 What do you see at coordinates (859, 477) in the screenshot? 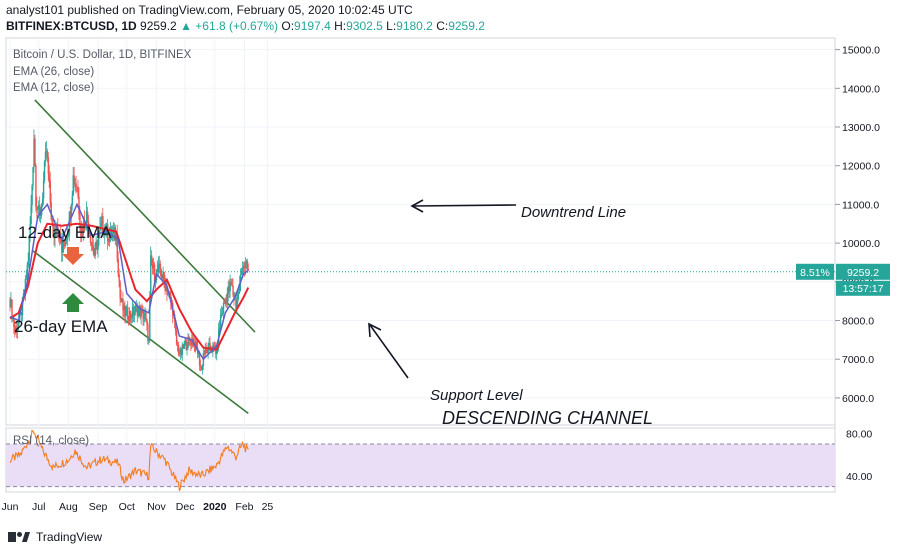
I see `rsi-tick-label: 40.00` at bounding box center [859, 477].